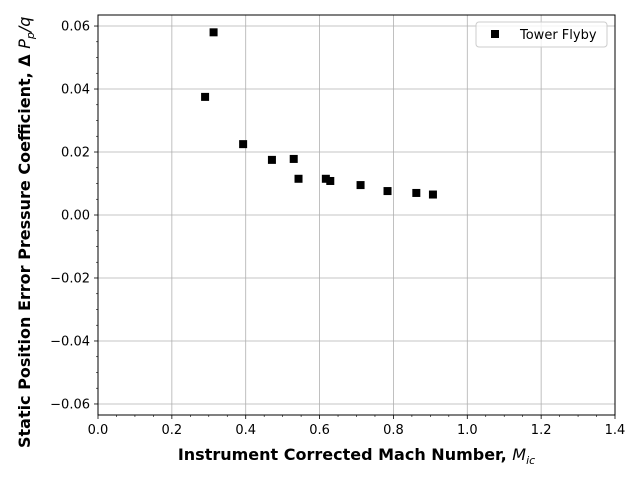 The height and width of the screenshot is (480, 640). What do you see at coordinates (70, 341) in the screenshot?
I see `y-tick-label: −0.04` at bounding box center [70, 341].